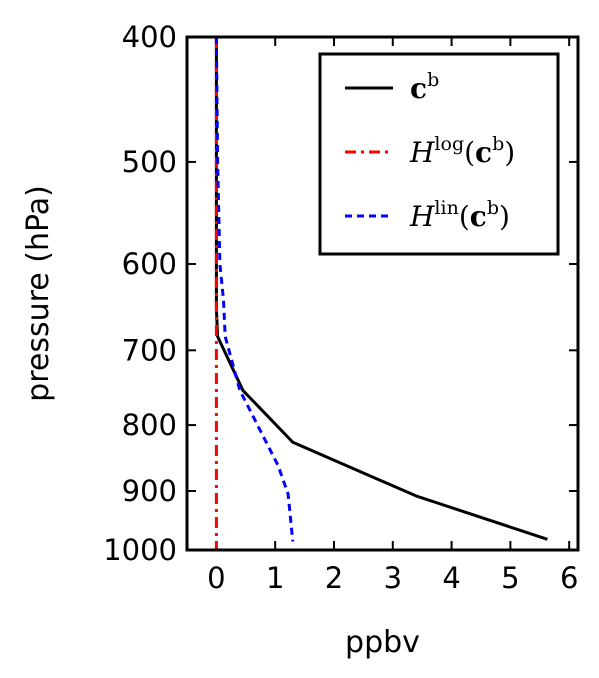  Describe the element at coordinates (149, 491) in the screenshot. I see `y-tick-label: 900` at that location.